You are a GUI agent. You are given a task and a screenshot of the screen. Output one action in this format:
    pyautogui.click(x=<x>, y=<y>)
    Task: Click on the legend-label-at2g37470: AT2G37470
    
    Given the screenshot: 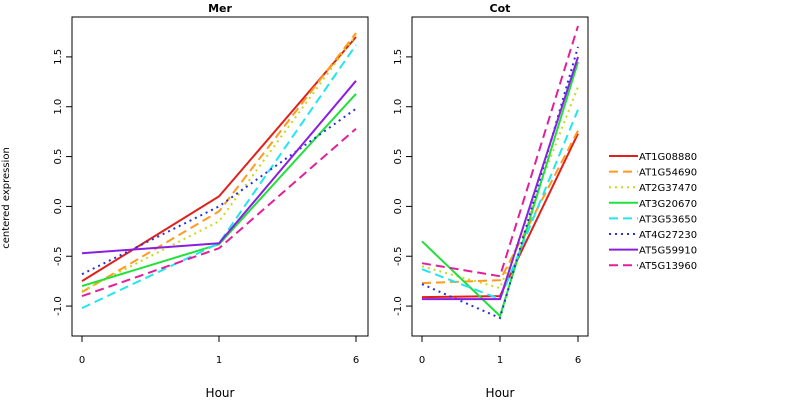 What is the action you would take?
    pyautogui.click(x=668, y=188)
    